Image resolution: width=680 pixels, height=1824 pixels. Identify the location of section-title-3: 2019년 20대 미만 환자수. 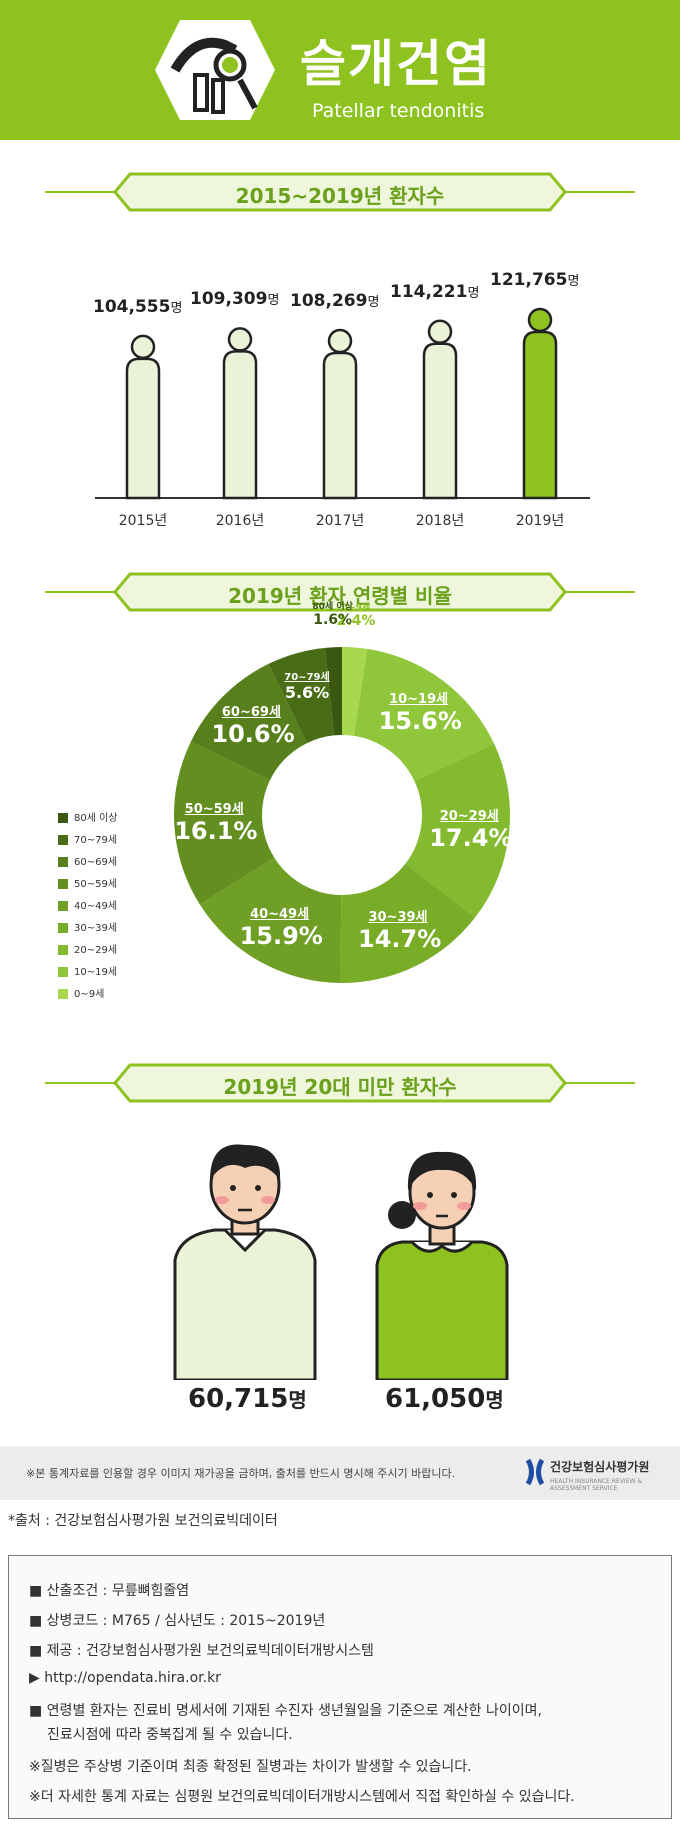
(340, 1087).